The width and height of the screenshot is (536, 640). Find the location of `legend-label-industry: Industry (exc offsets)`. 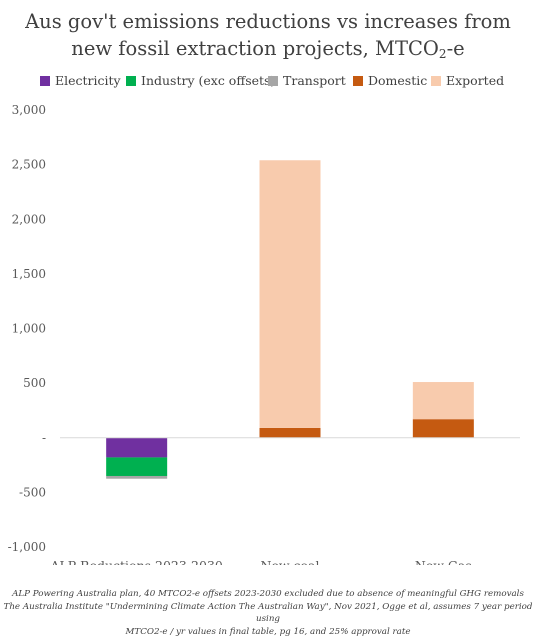

legend-label-industry: Industry (exc offsets) is located at coordinates (208, 80).